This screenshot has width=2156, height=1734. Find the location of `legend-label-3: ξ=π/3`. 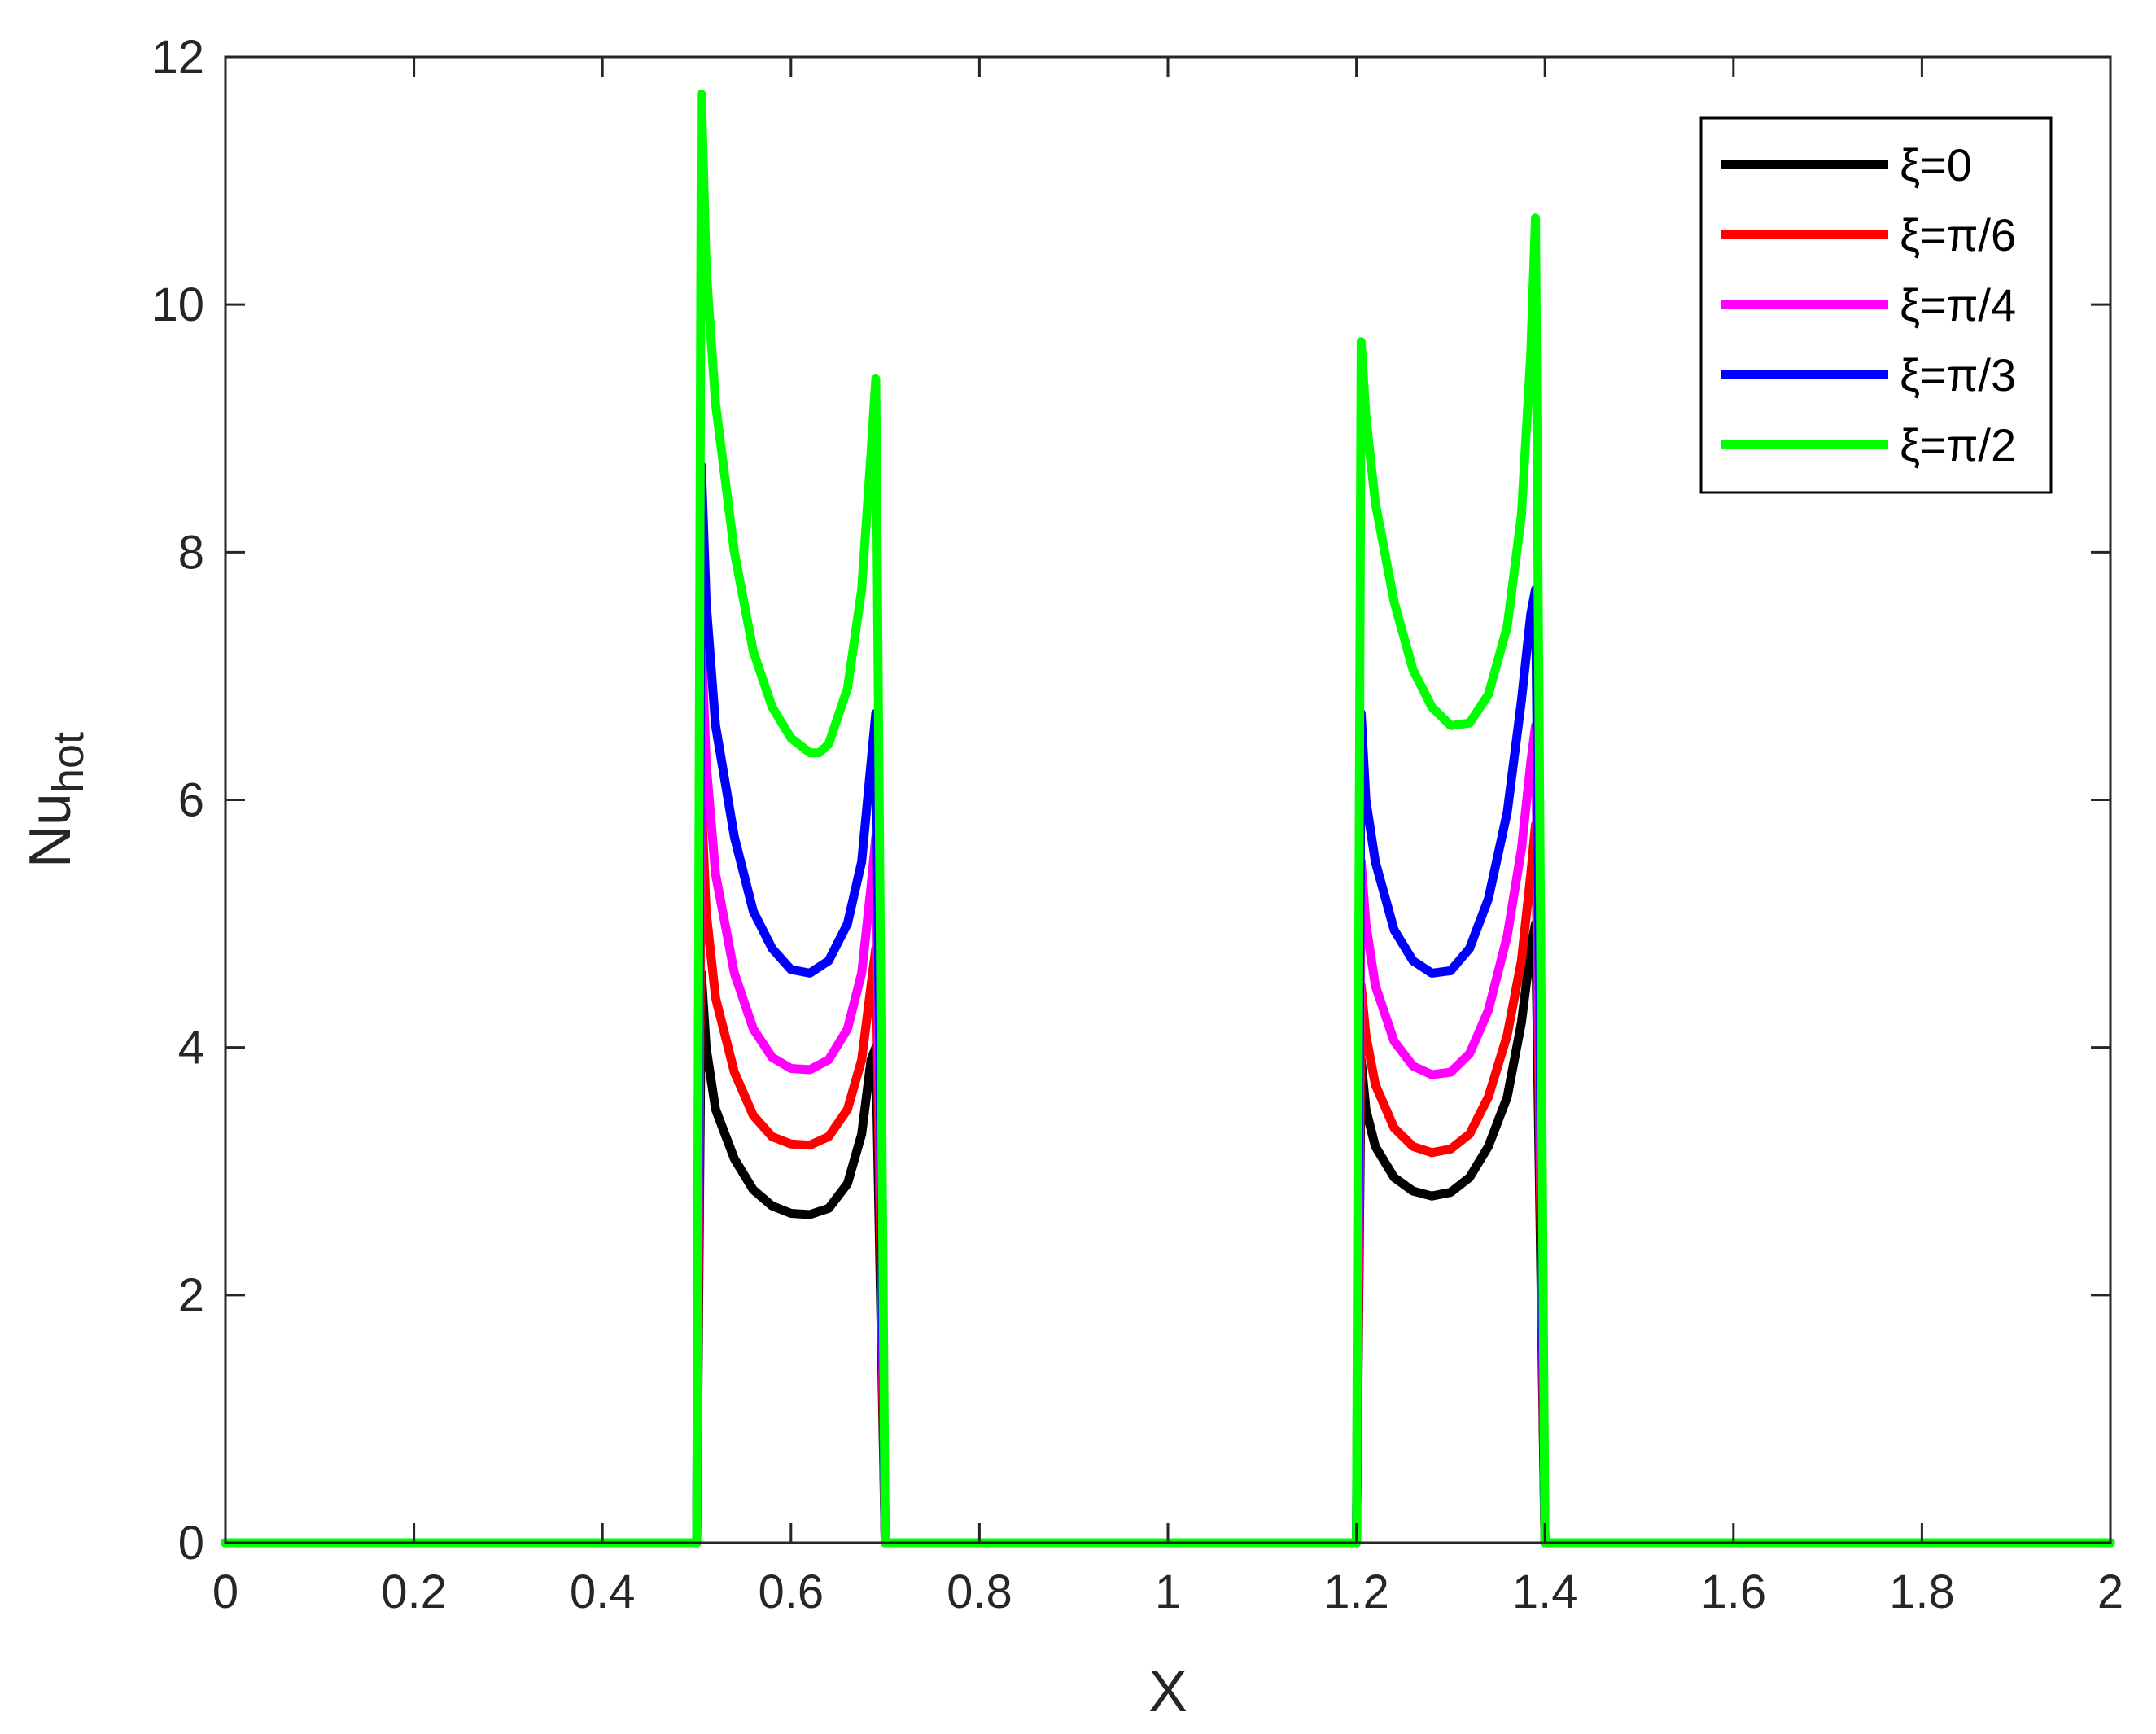

legend-label-3: ξ=π/3 is located at coordinates (1958, 375).